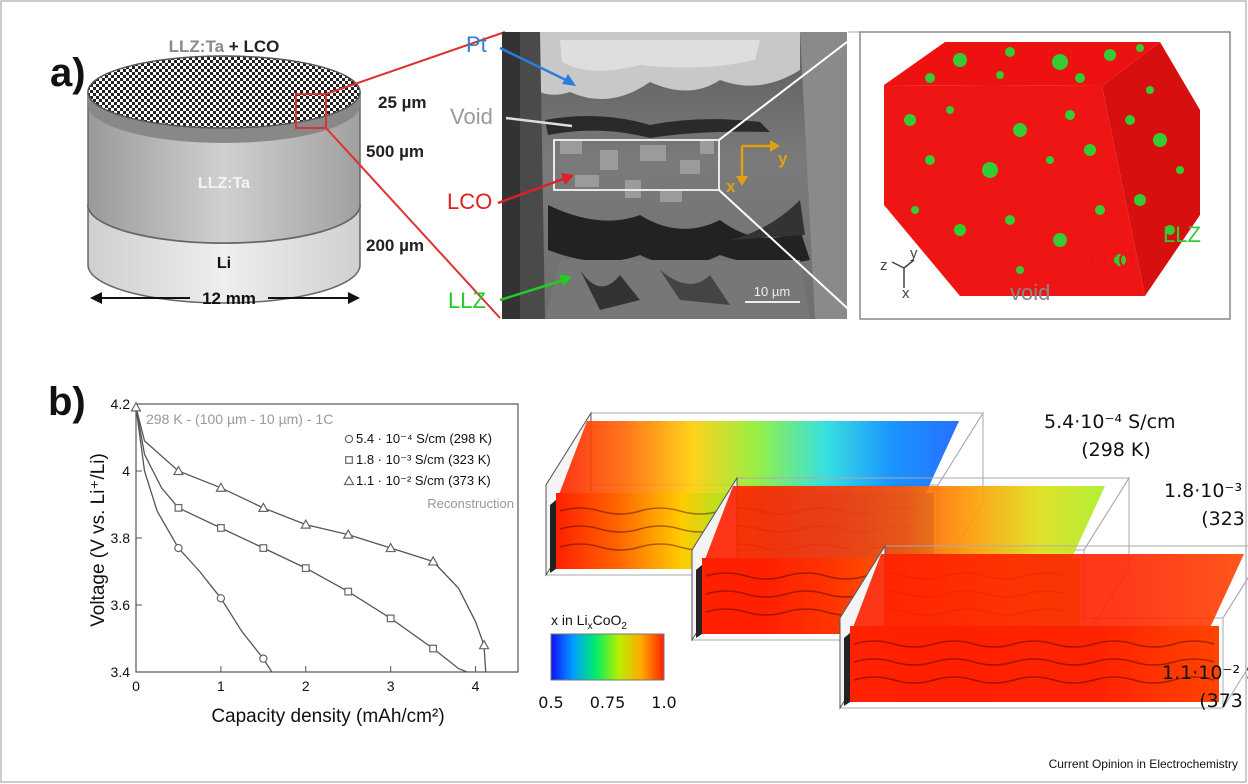 This screenshot has width=1248, height=784. Describe the element at coordinates (1223, 701) in the screenshot. I see `slab-temperature-label: (373 K)` at that location.